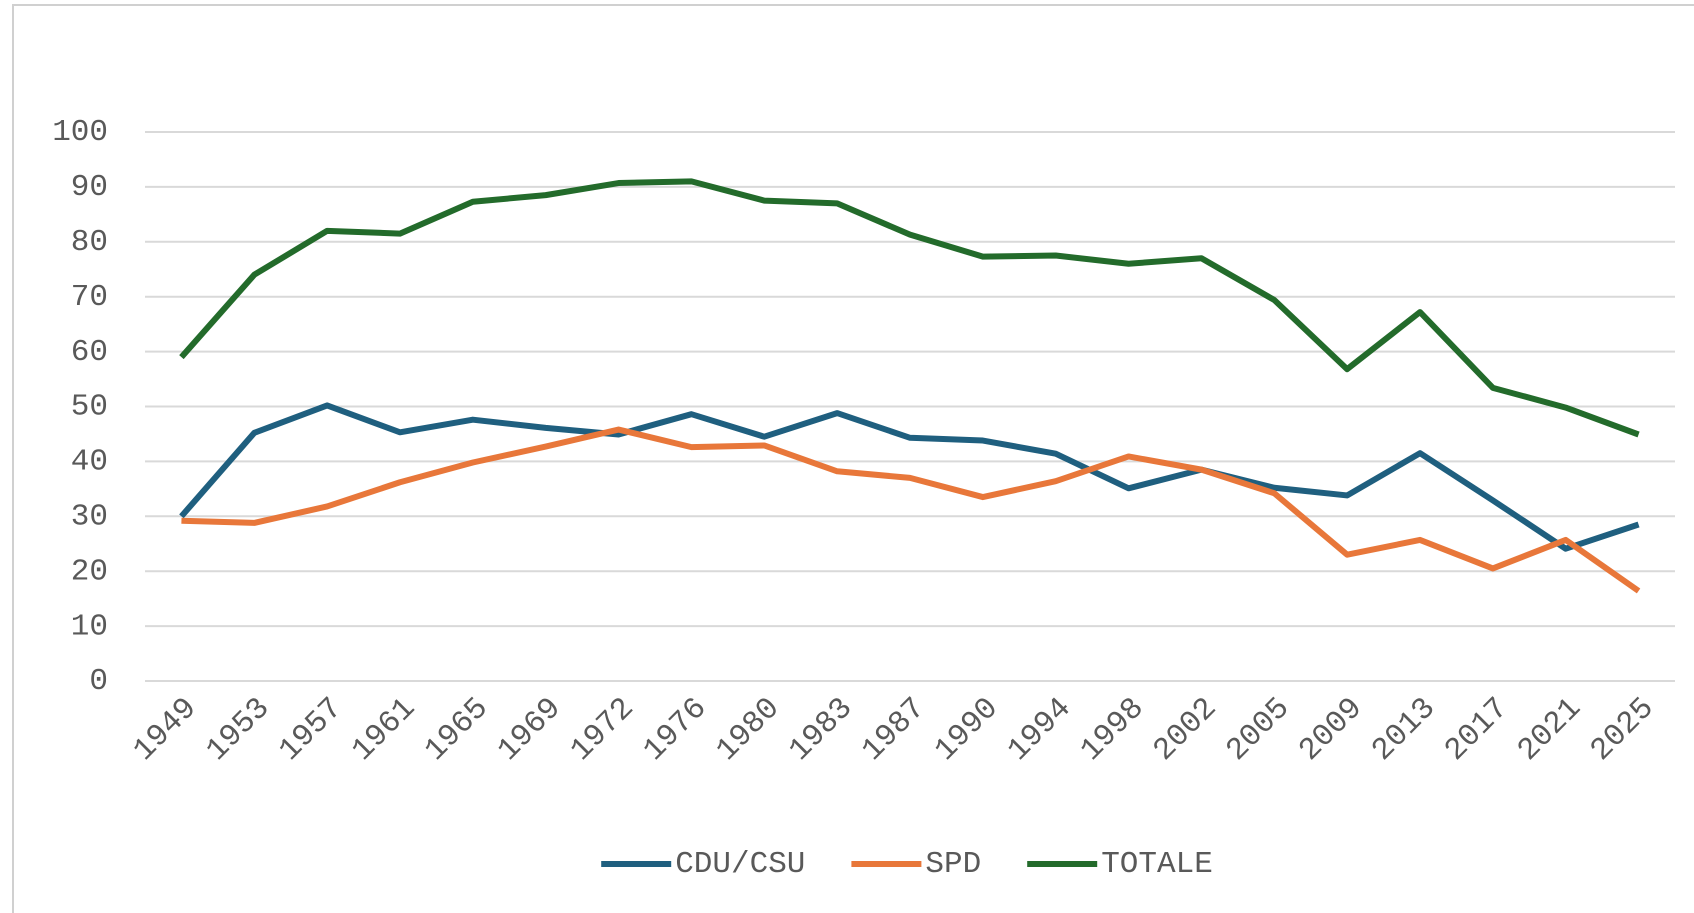 The height and width of the screenshot is (913, 1694). Describe the element at coordinates (238, 729) in the screenshot. I see `x-tick-label: 1953` at that location.